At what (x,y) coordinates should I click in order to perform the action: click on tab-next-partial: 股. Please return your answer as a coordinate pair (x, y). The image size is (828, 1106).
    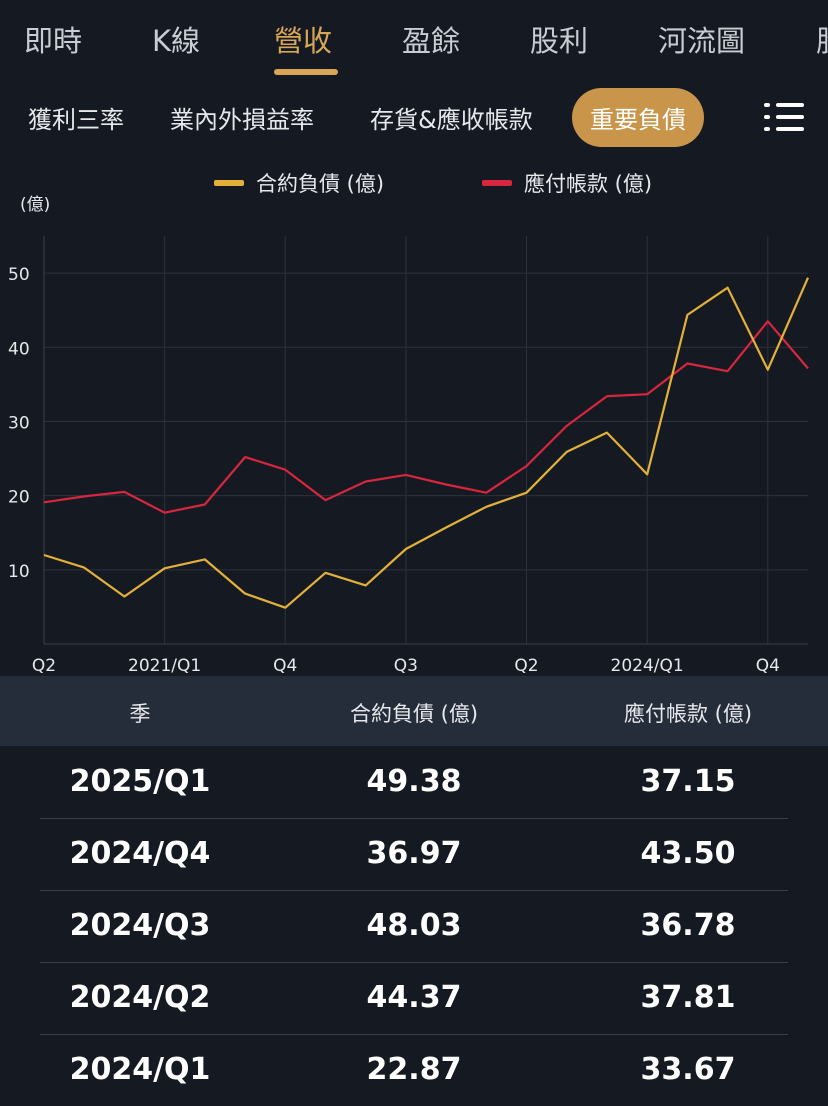
    Looking at the image, I should click on (822, 39).